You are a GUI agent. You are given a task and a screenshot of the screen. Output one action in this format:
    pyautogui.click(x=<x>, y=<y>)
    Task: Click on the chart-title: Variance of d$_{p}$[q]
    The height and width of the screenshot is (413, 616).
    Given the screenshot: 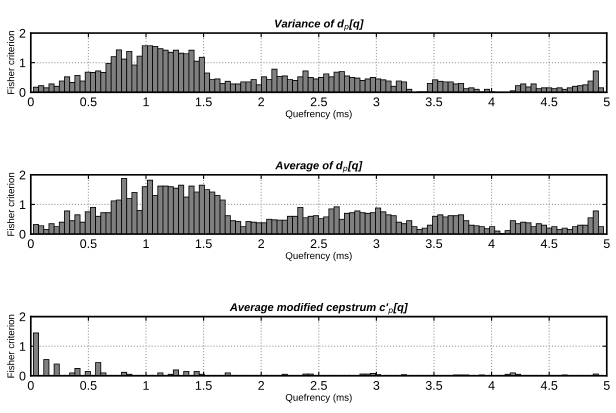 What is the action you would take?
    pyautogui.click(x=319, y=25)
    